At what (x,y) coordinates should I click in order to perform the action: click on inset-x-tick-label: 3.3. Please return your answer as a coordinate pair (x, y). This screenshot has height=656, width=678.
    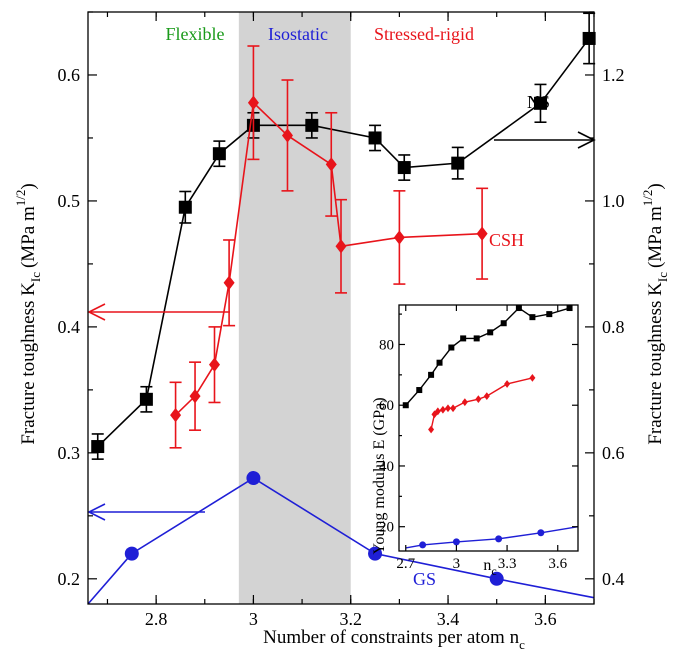
    Looking at the image, I should click on (507, 564).